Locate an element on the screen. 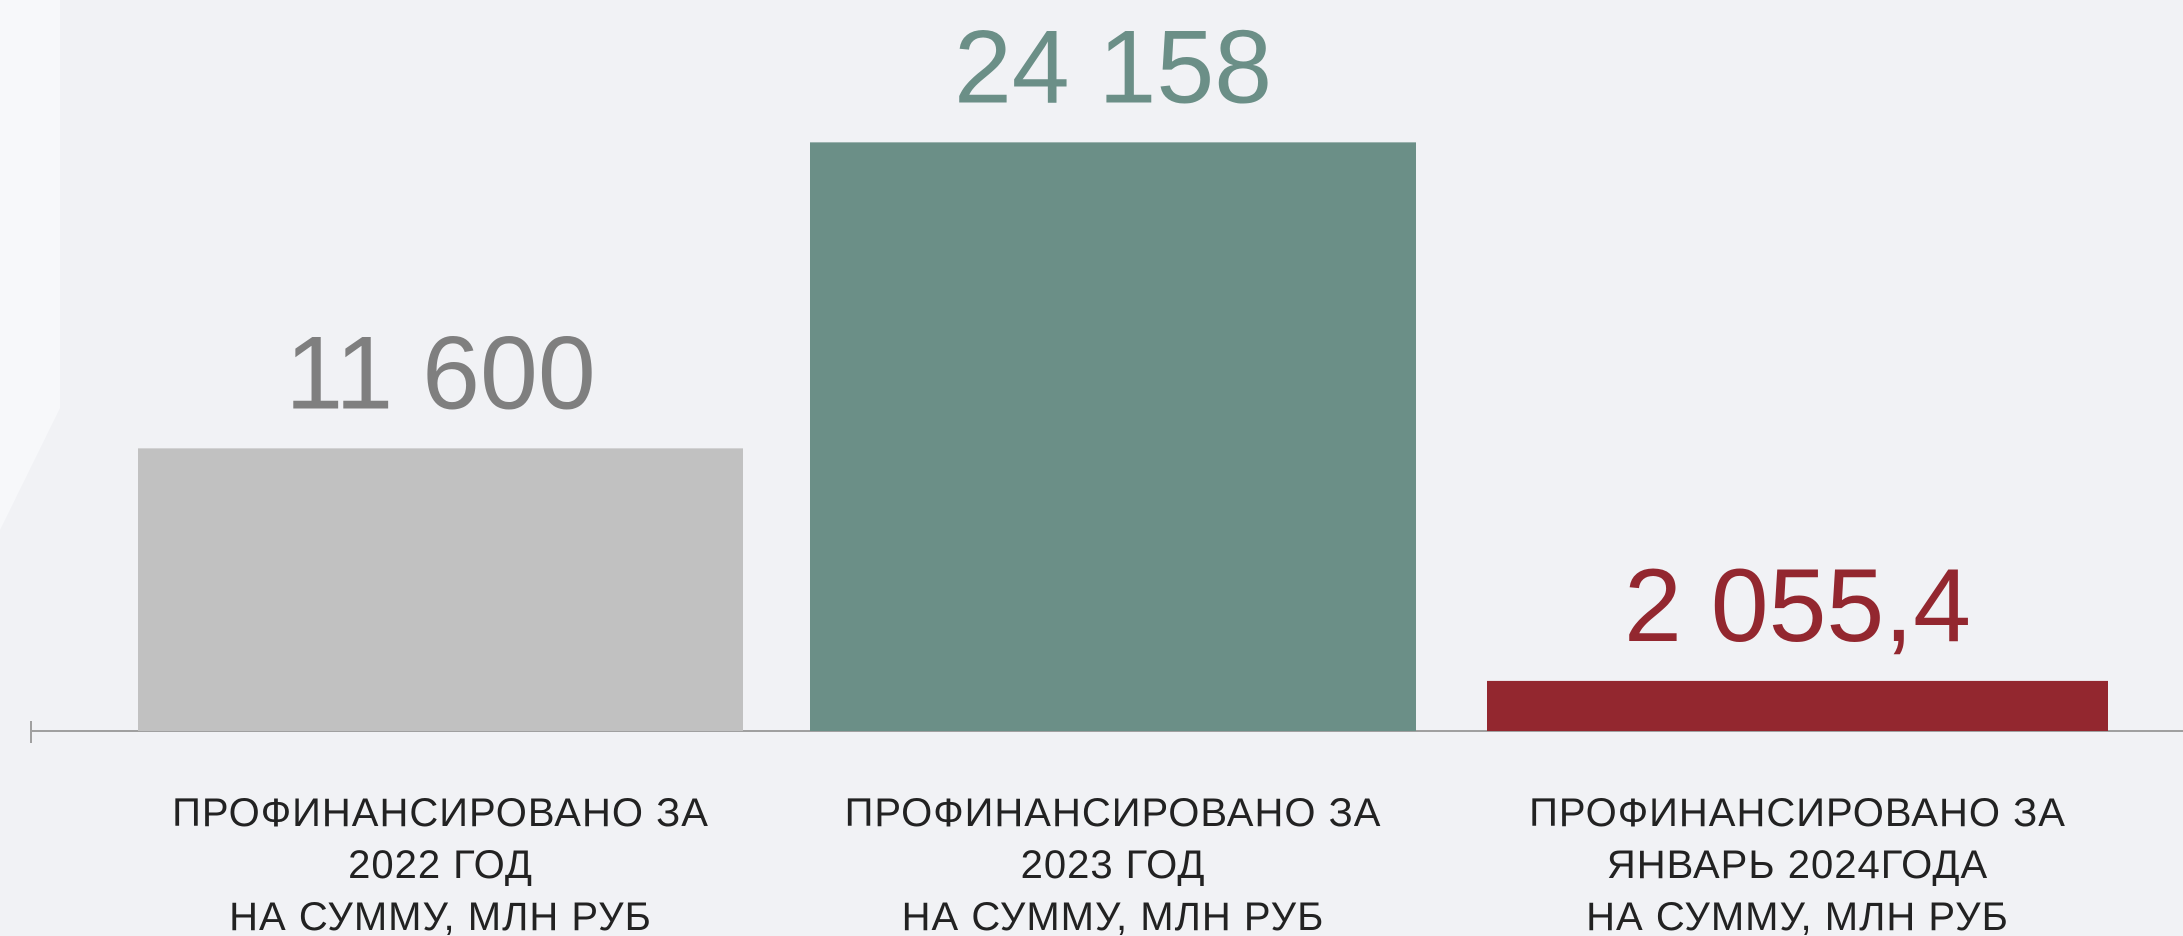 The width and height of the screenshot is (2183, 936). value-label: 24 158 is located at coordinates (1113, 67).